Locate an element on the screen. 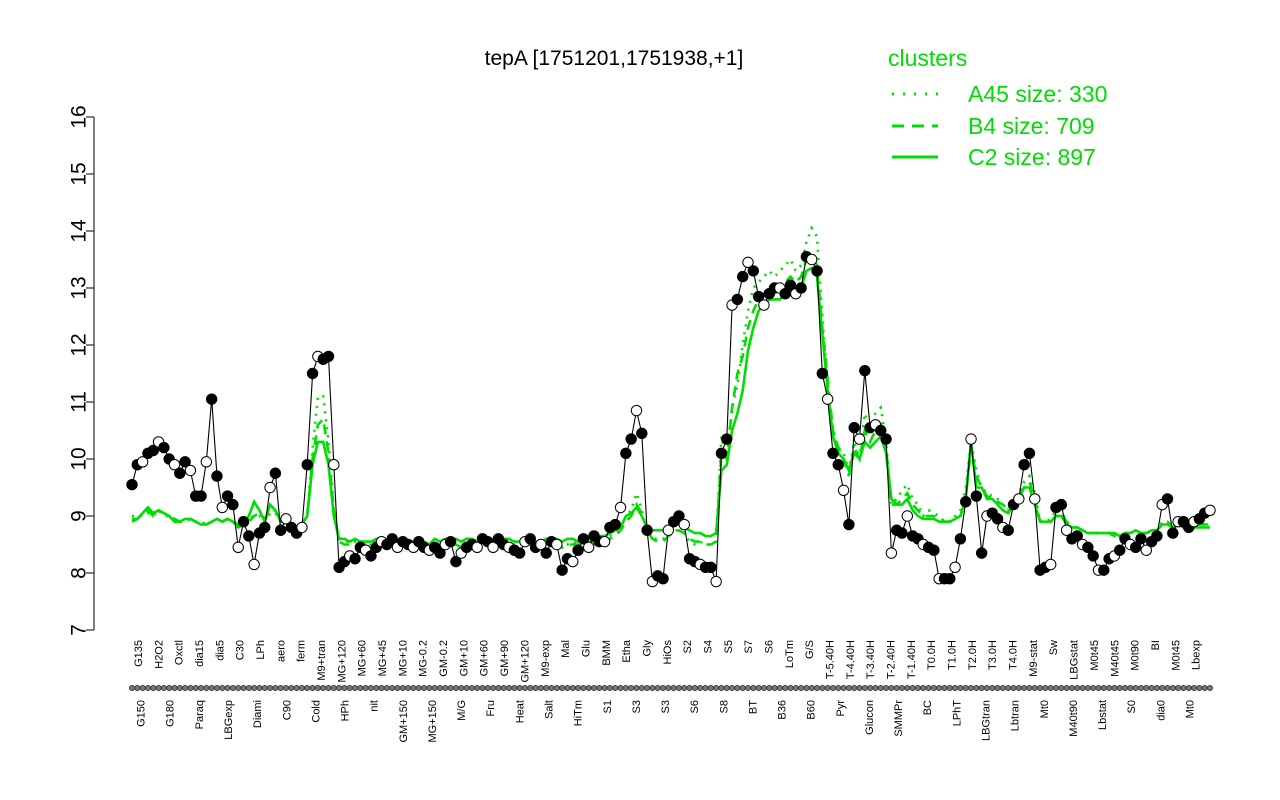 The image size is (1280, 800). x-tick-label: Mal is located at coordinates (566, 649).